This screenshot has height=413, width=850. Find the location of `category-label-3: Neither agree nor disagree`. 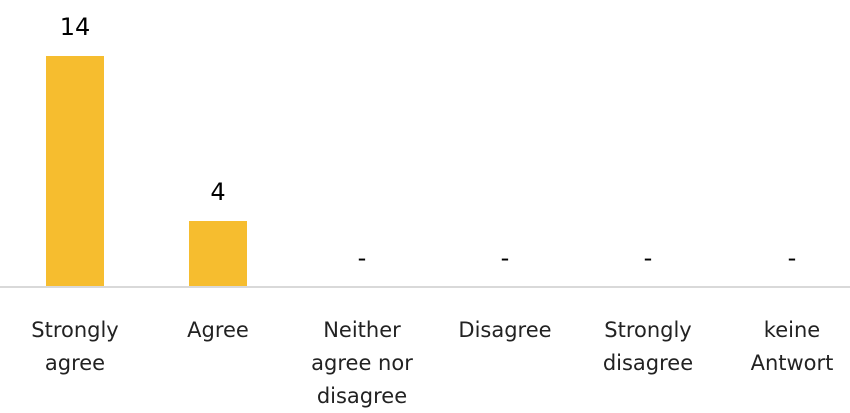

category-label-3: Neither agree nor disagree is located at coordinates (362, 363).